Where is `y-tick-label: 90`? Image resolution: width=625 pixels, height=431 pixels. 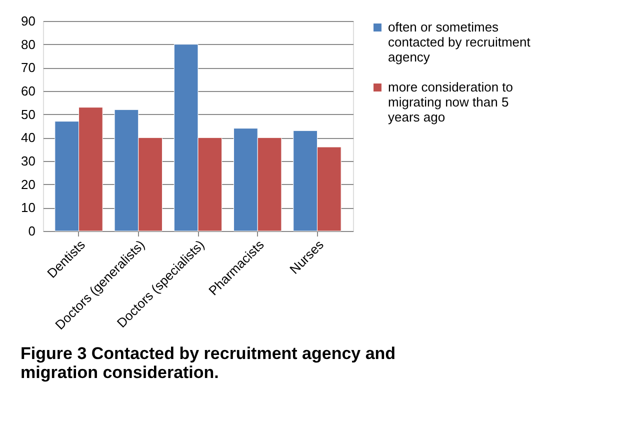 y-tick-label: 90 is located at coordinates (28, 21).